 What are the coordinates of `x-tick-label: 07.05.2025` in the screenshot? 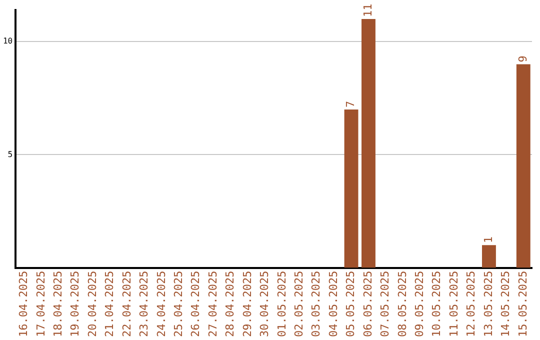 It's located at (385, 304).